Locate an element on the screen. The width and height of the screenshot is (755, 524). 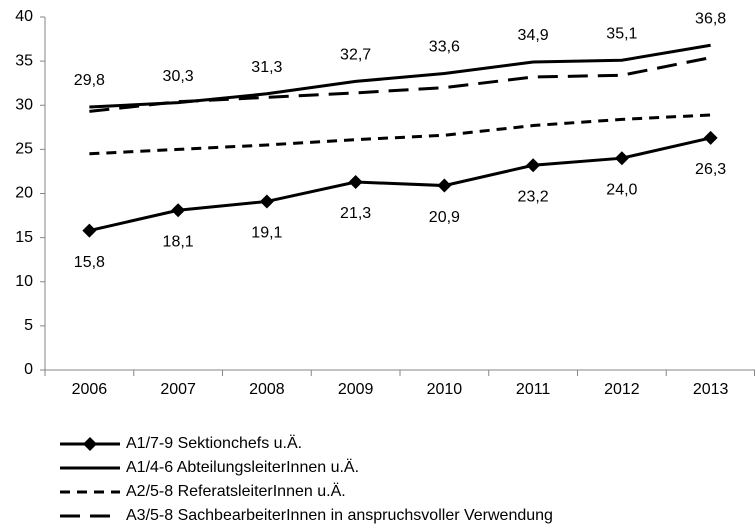
data-label: 34,9 is located at coordinates (533, 35).